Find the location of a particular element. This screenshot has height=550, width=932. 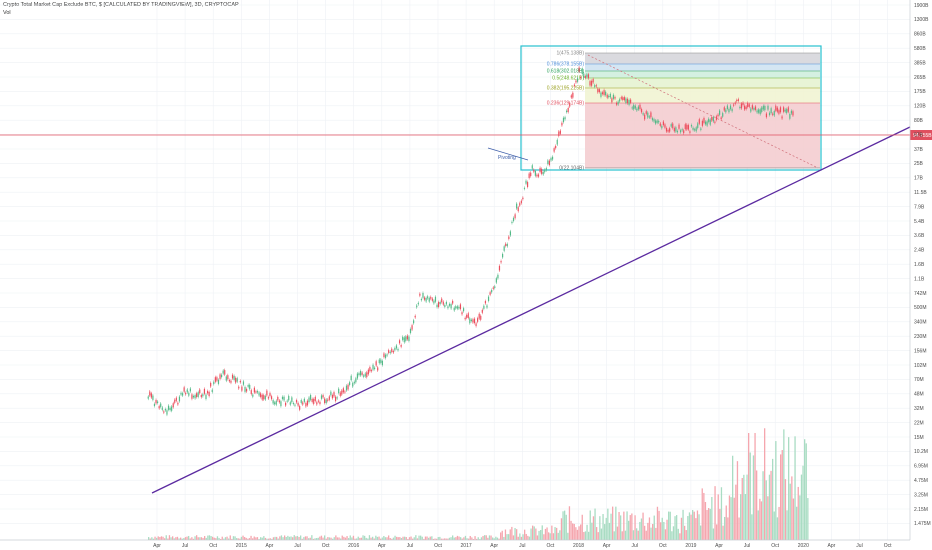

x-tick-label: 2017 is located at coordinates (466, 546).